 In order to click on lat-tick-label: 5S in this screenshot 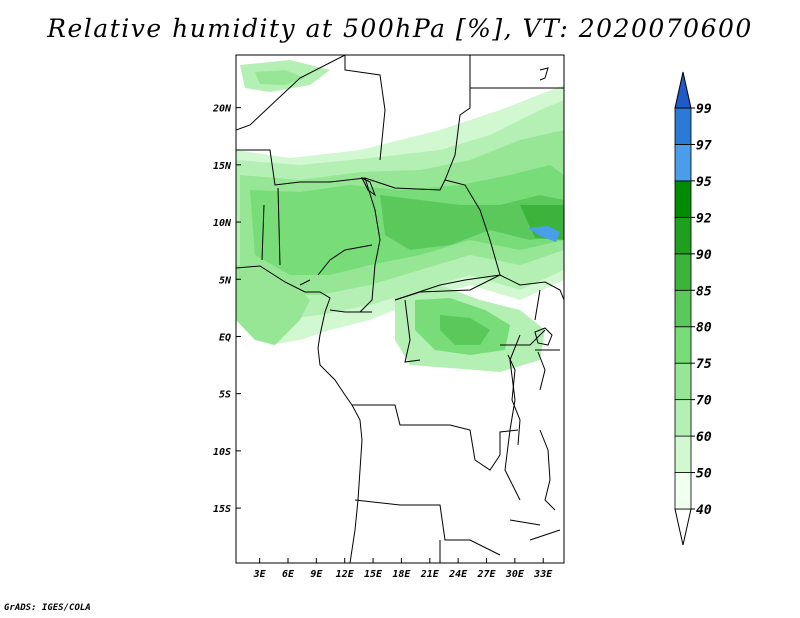, I will do `click(225, 395)`.